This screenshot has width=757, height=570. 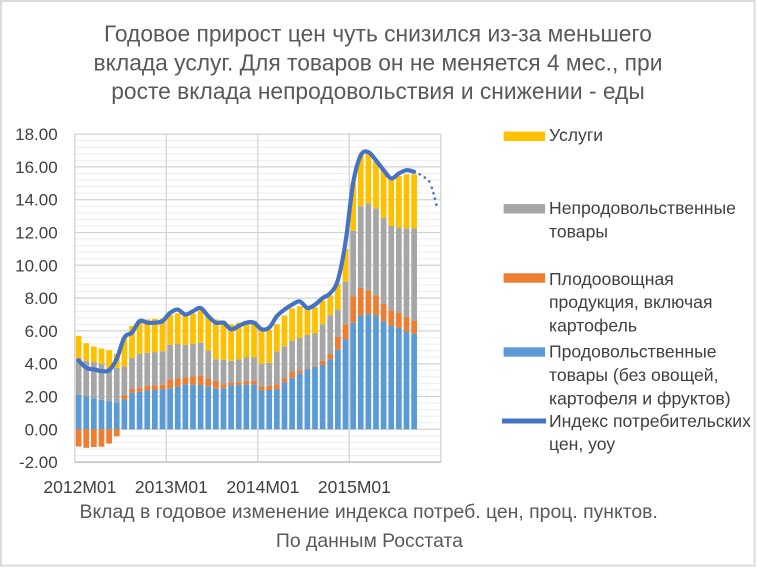 I want to click on svg-text: 8.00, so click(x=41, y=298).